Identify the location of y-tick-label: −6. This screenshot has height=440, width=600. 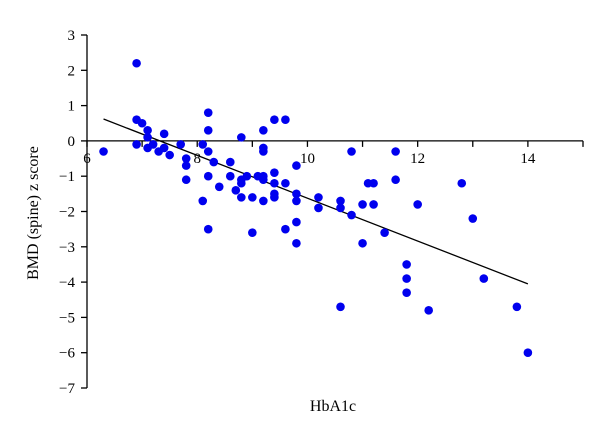
(67, 354).